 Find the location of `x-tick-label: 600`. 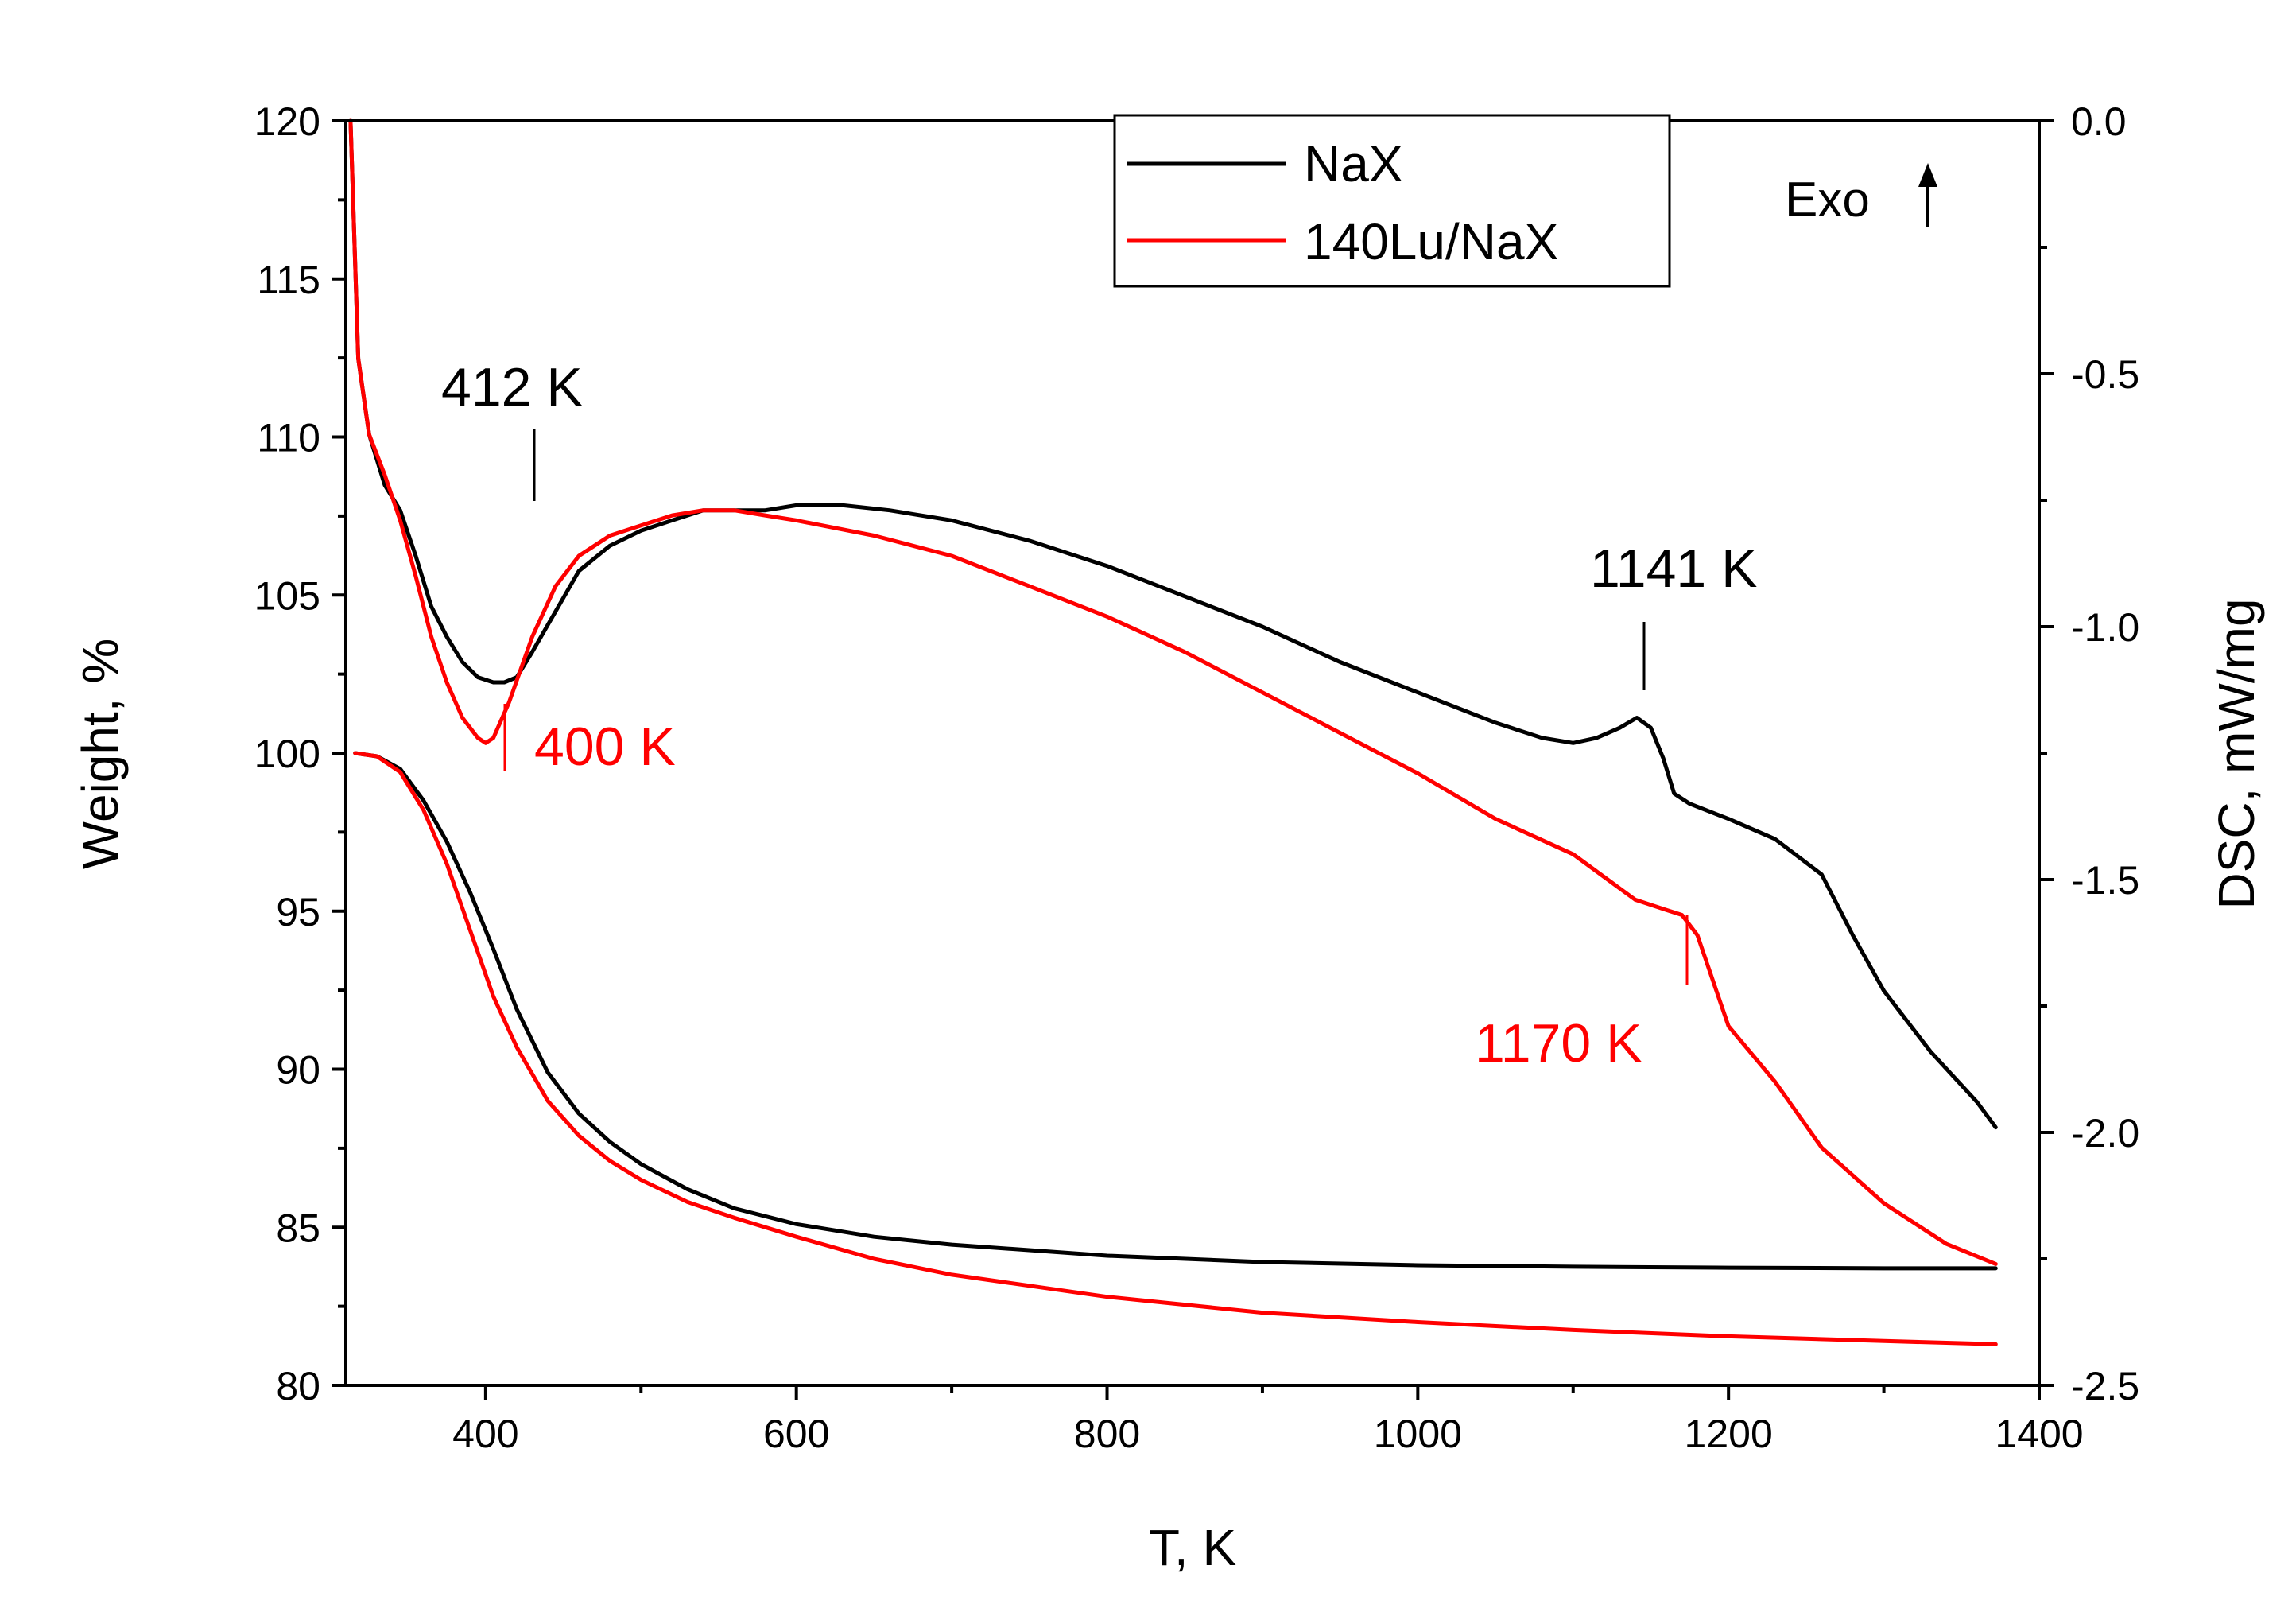

x-tick-label: 600 is located at coordinates (796, 1434).